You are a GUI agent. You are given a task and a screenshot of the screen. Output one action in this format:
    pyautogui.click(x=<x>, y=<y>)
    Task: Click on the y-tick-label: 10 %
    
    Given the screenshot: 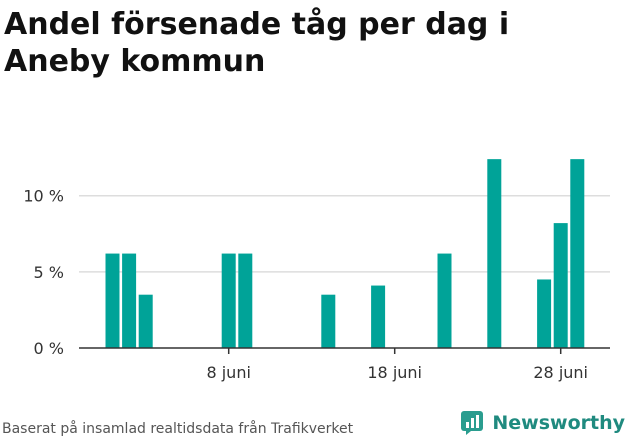 What is the action you would take?
    pyautogui.click(x=43, y=196)
    